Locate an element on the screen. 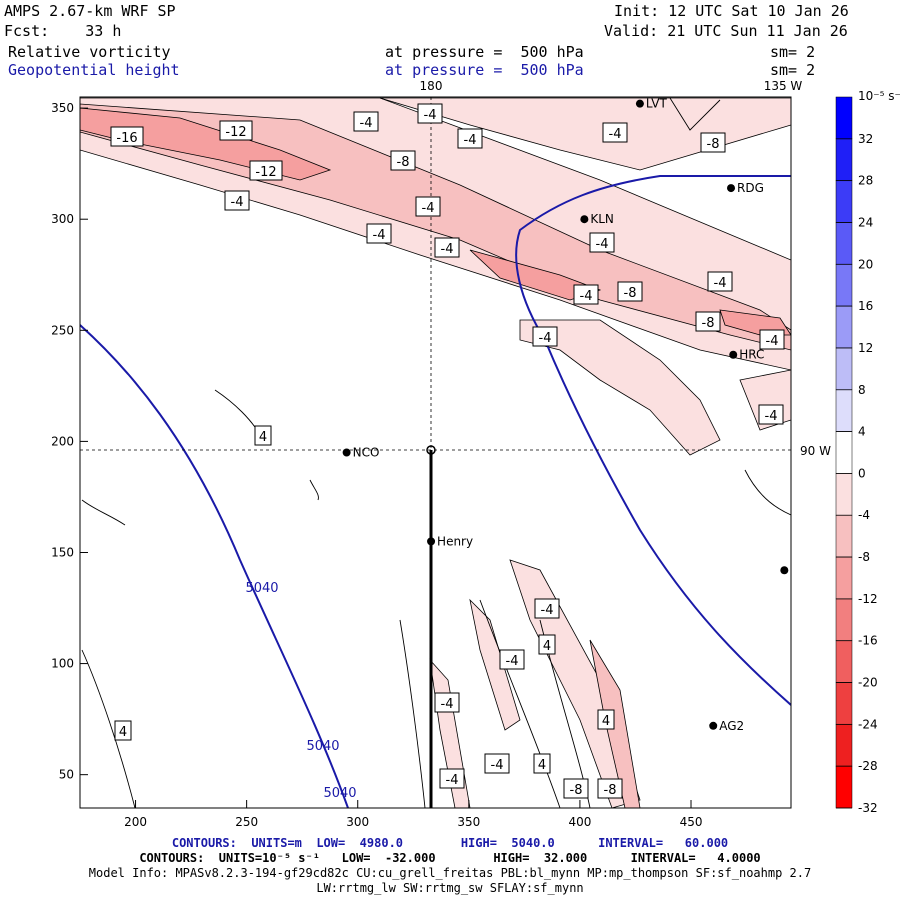  south-pole-marker is located at coordinates (431, 450).